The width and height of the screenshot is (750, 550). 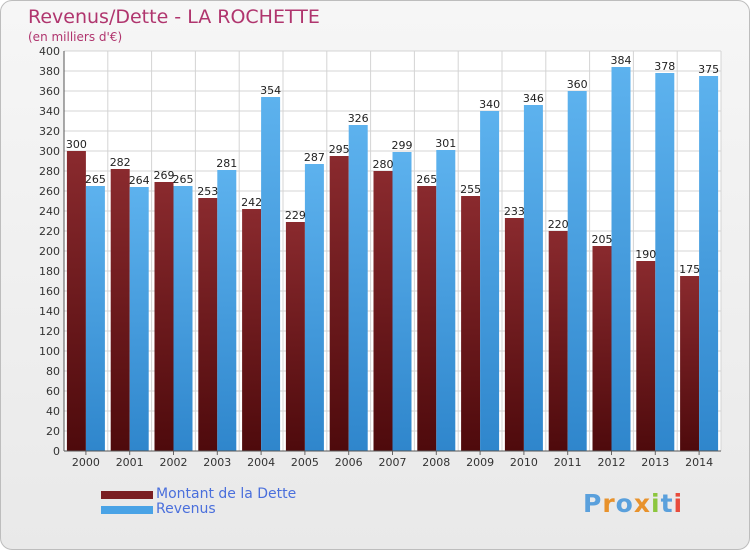 I want to click on proxiti-logo: Proxiti, so click(x=633, y=503).